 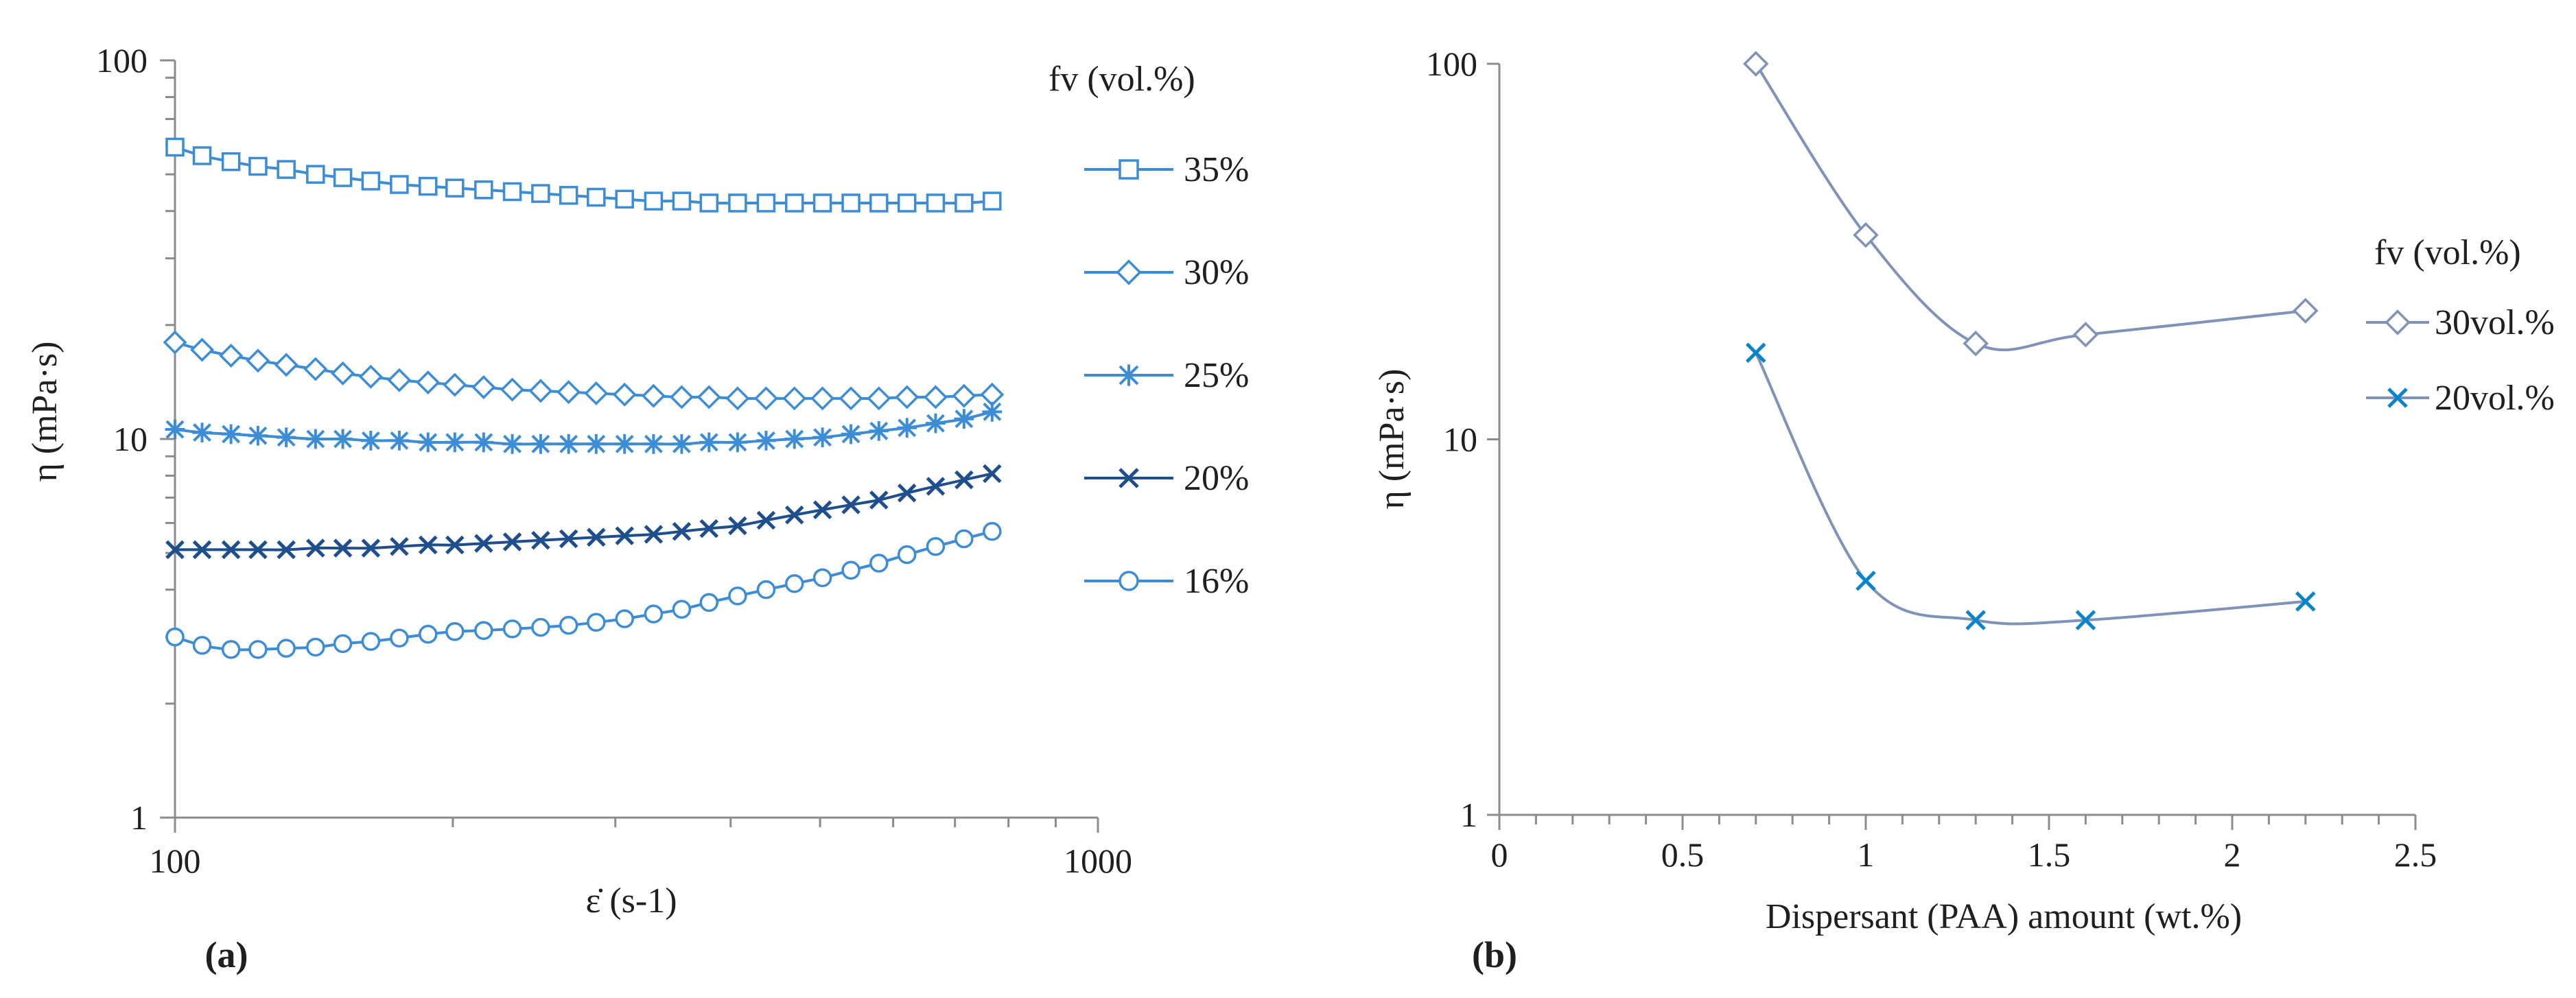 I want to click on chart-a-legend-label: 16%, so click(x=1216, y=581).